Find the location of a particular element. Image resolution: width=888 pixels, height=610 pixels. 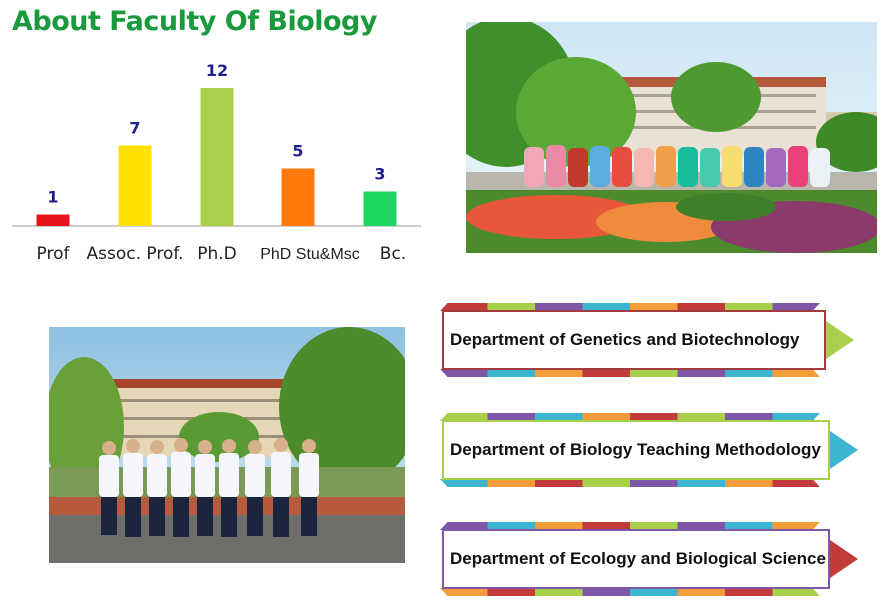

department-label: Department of Genetics and Biotechnology is located at coordinates (634, 340).